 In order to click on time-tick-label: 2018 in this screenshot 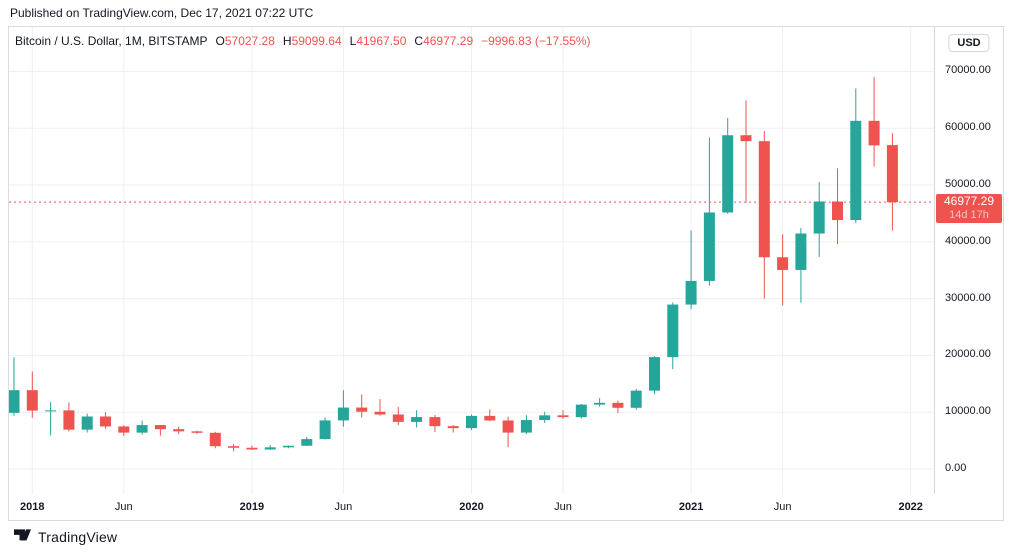, I will do `click(32, 507)`.